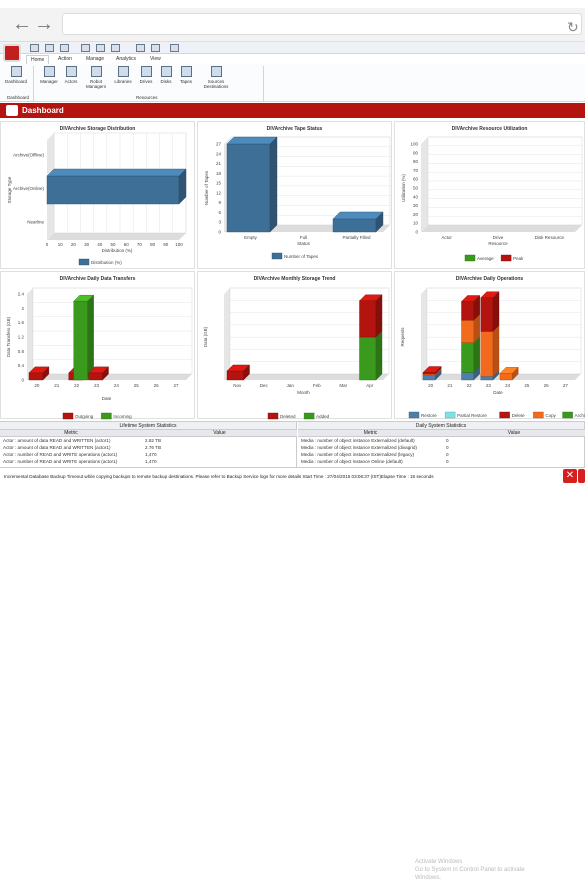 The width and height of the screenshot is (585, 882). Describe the element at coordinates (43, 110) in the screenshot. I see `page-title: Dashboard` at that location.